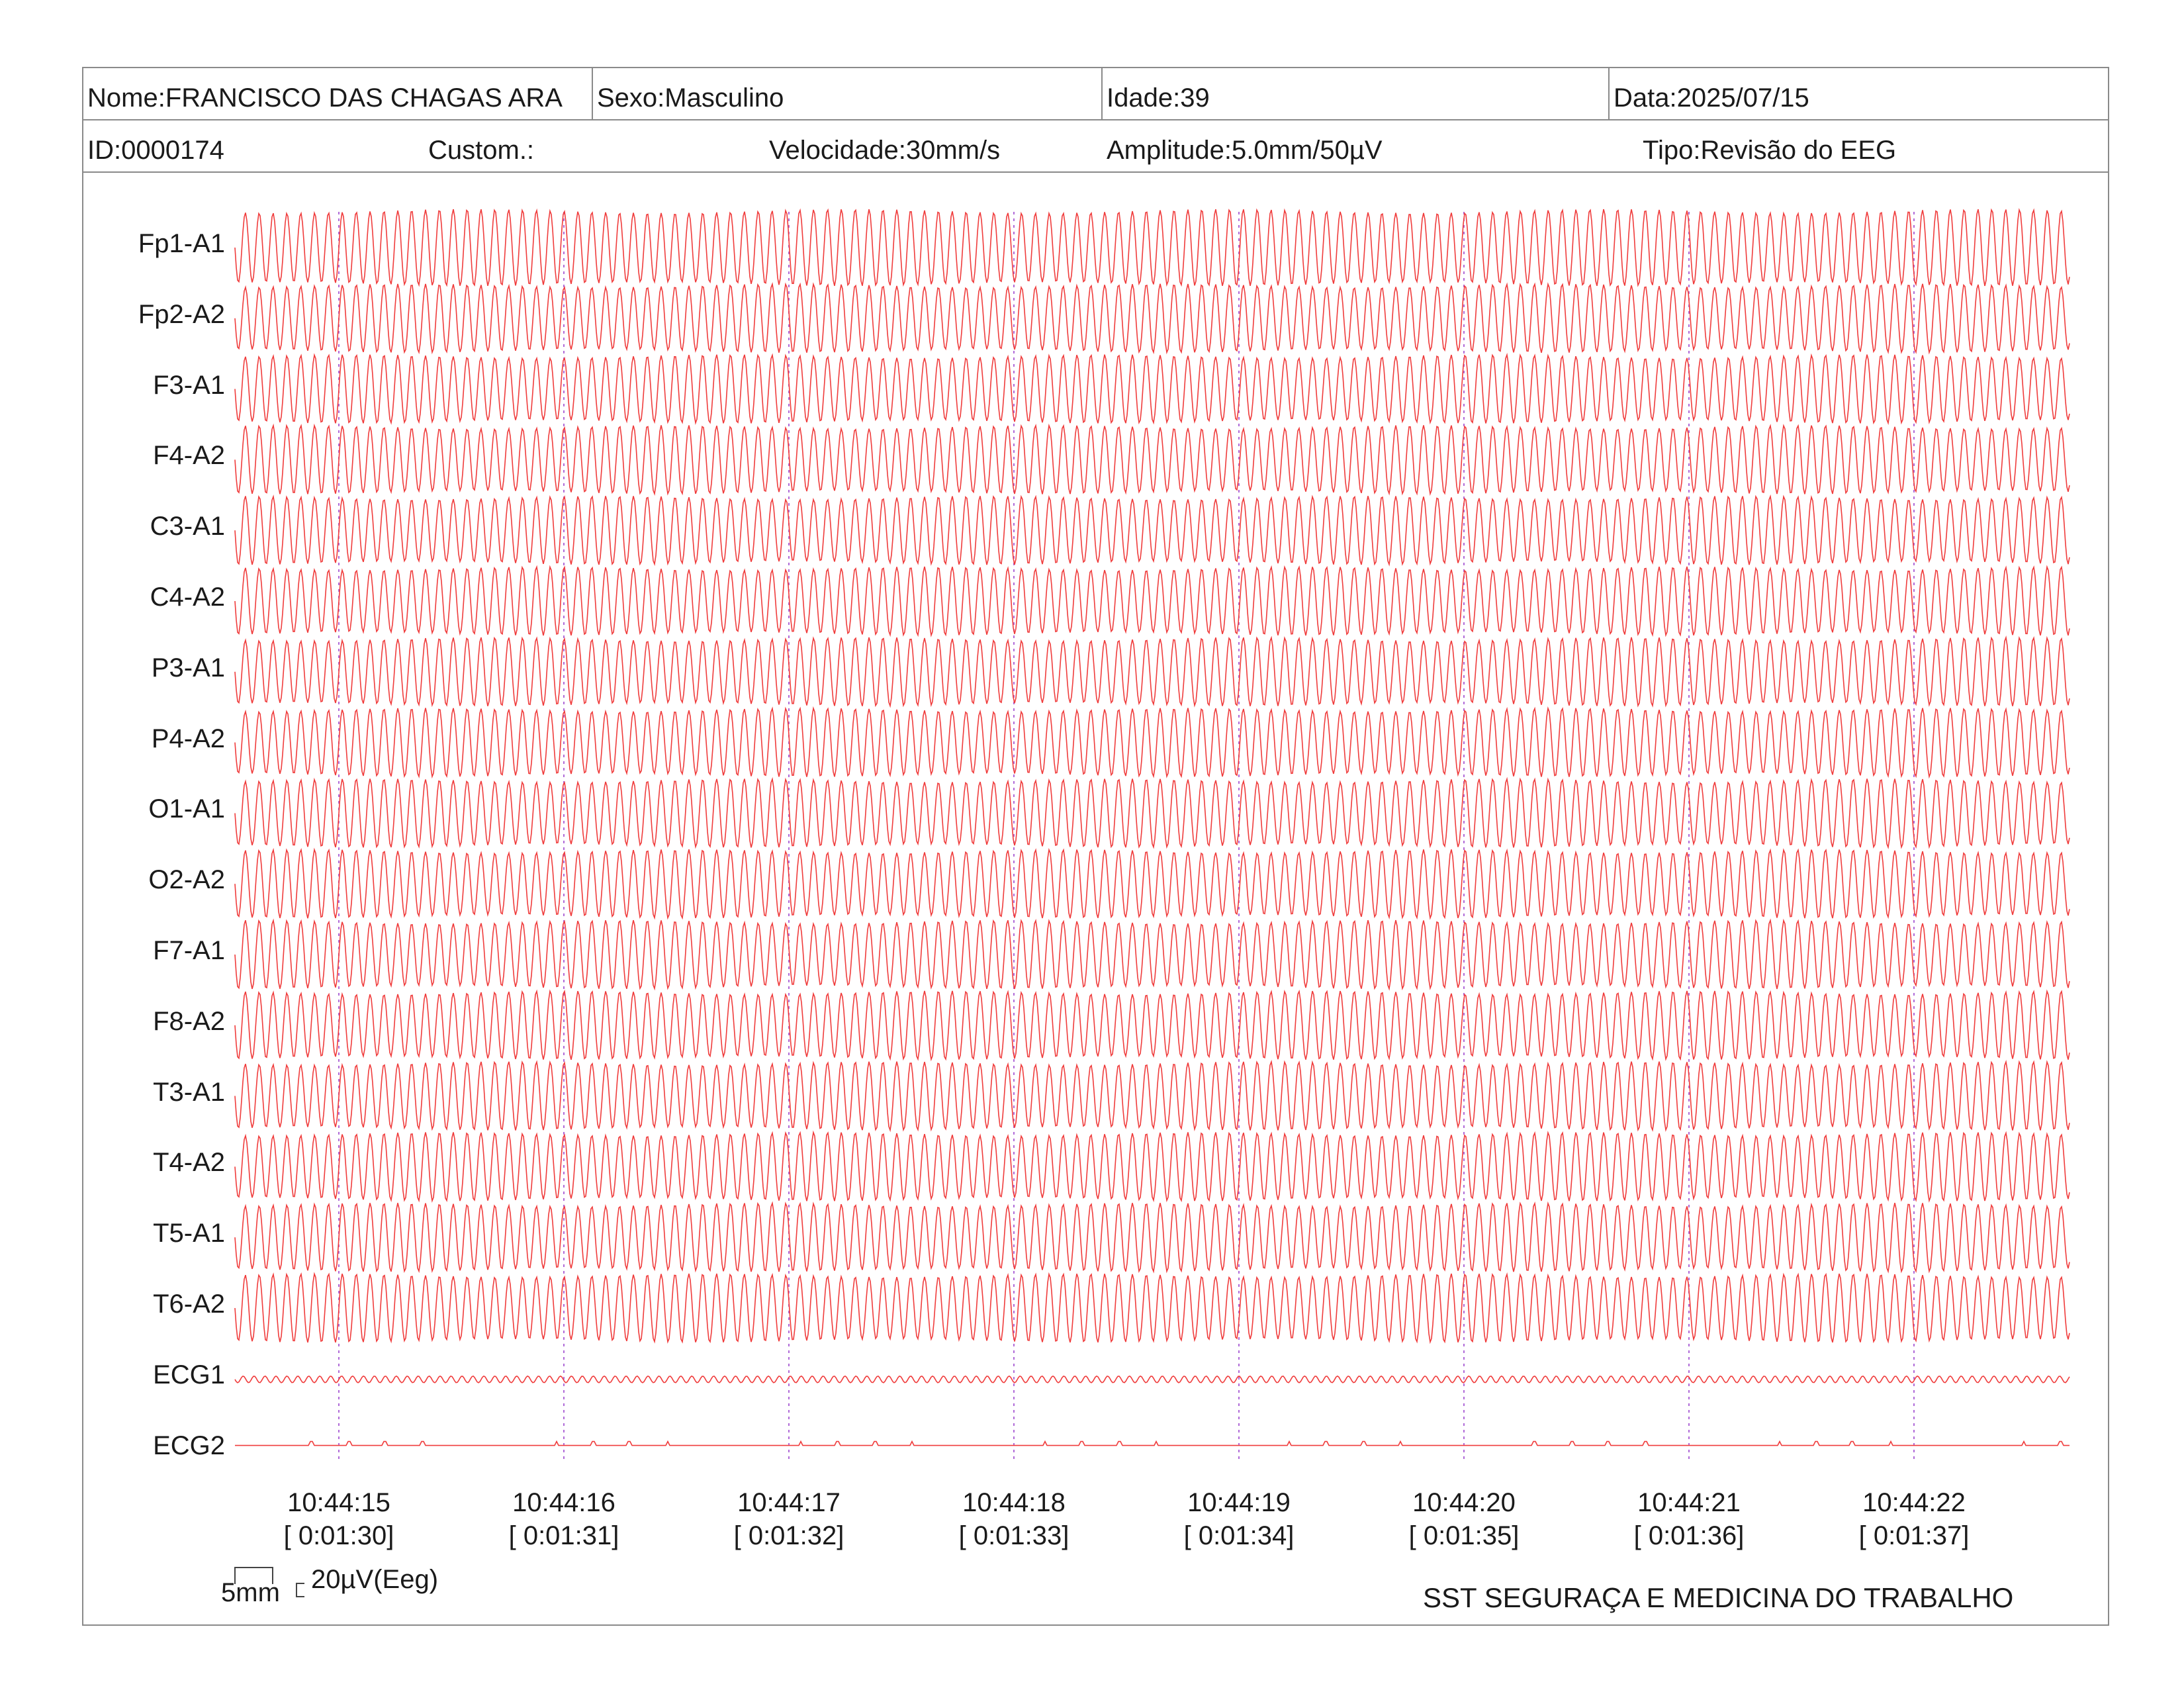  Describe the element at coordinates (481, 150) in the screenshot. I see `custom-field: Custom.:` at that location.